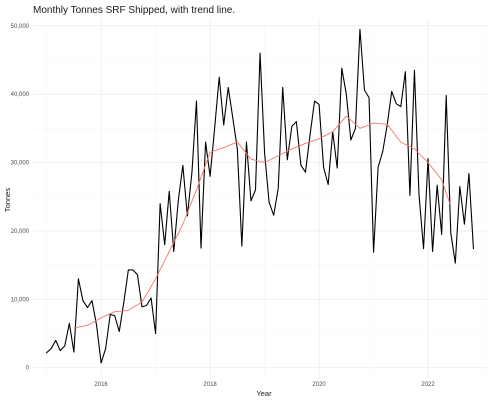  What do you see at coordinates (7, 200) in the screenshot?
I see `y-axis-title: Tonnes` at bounding box center [7, 200].